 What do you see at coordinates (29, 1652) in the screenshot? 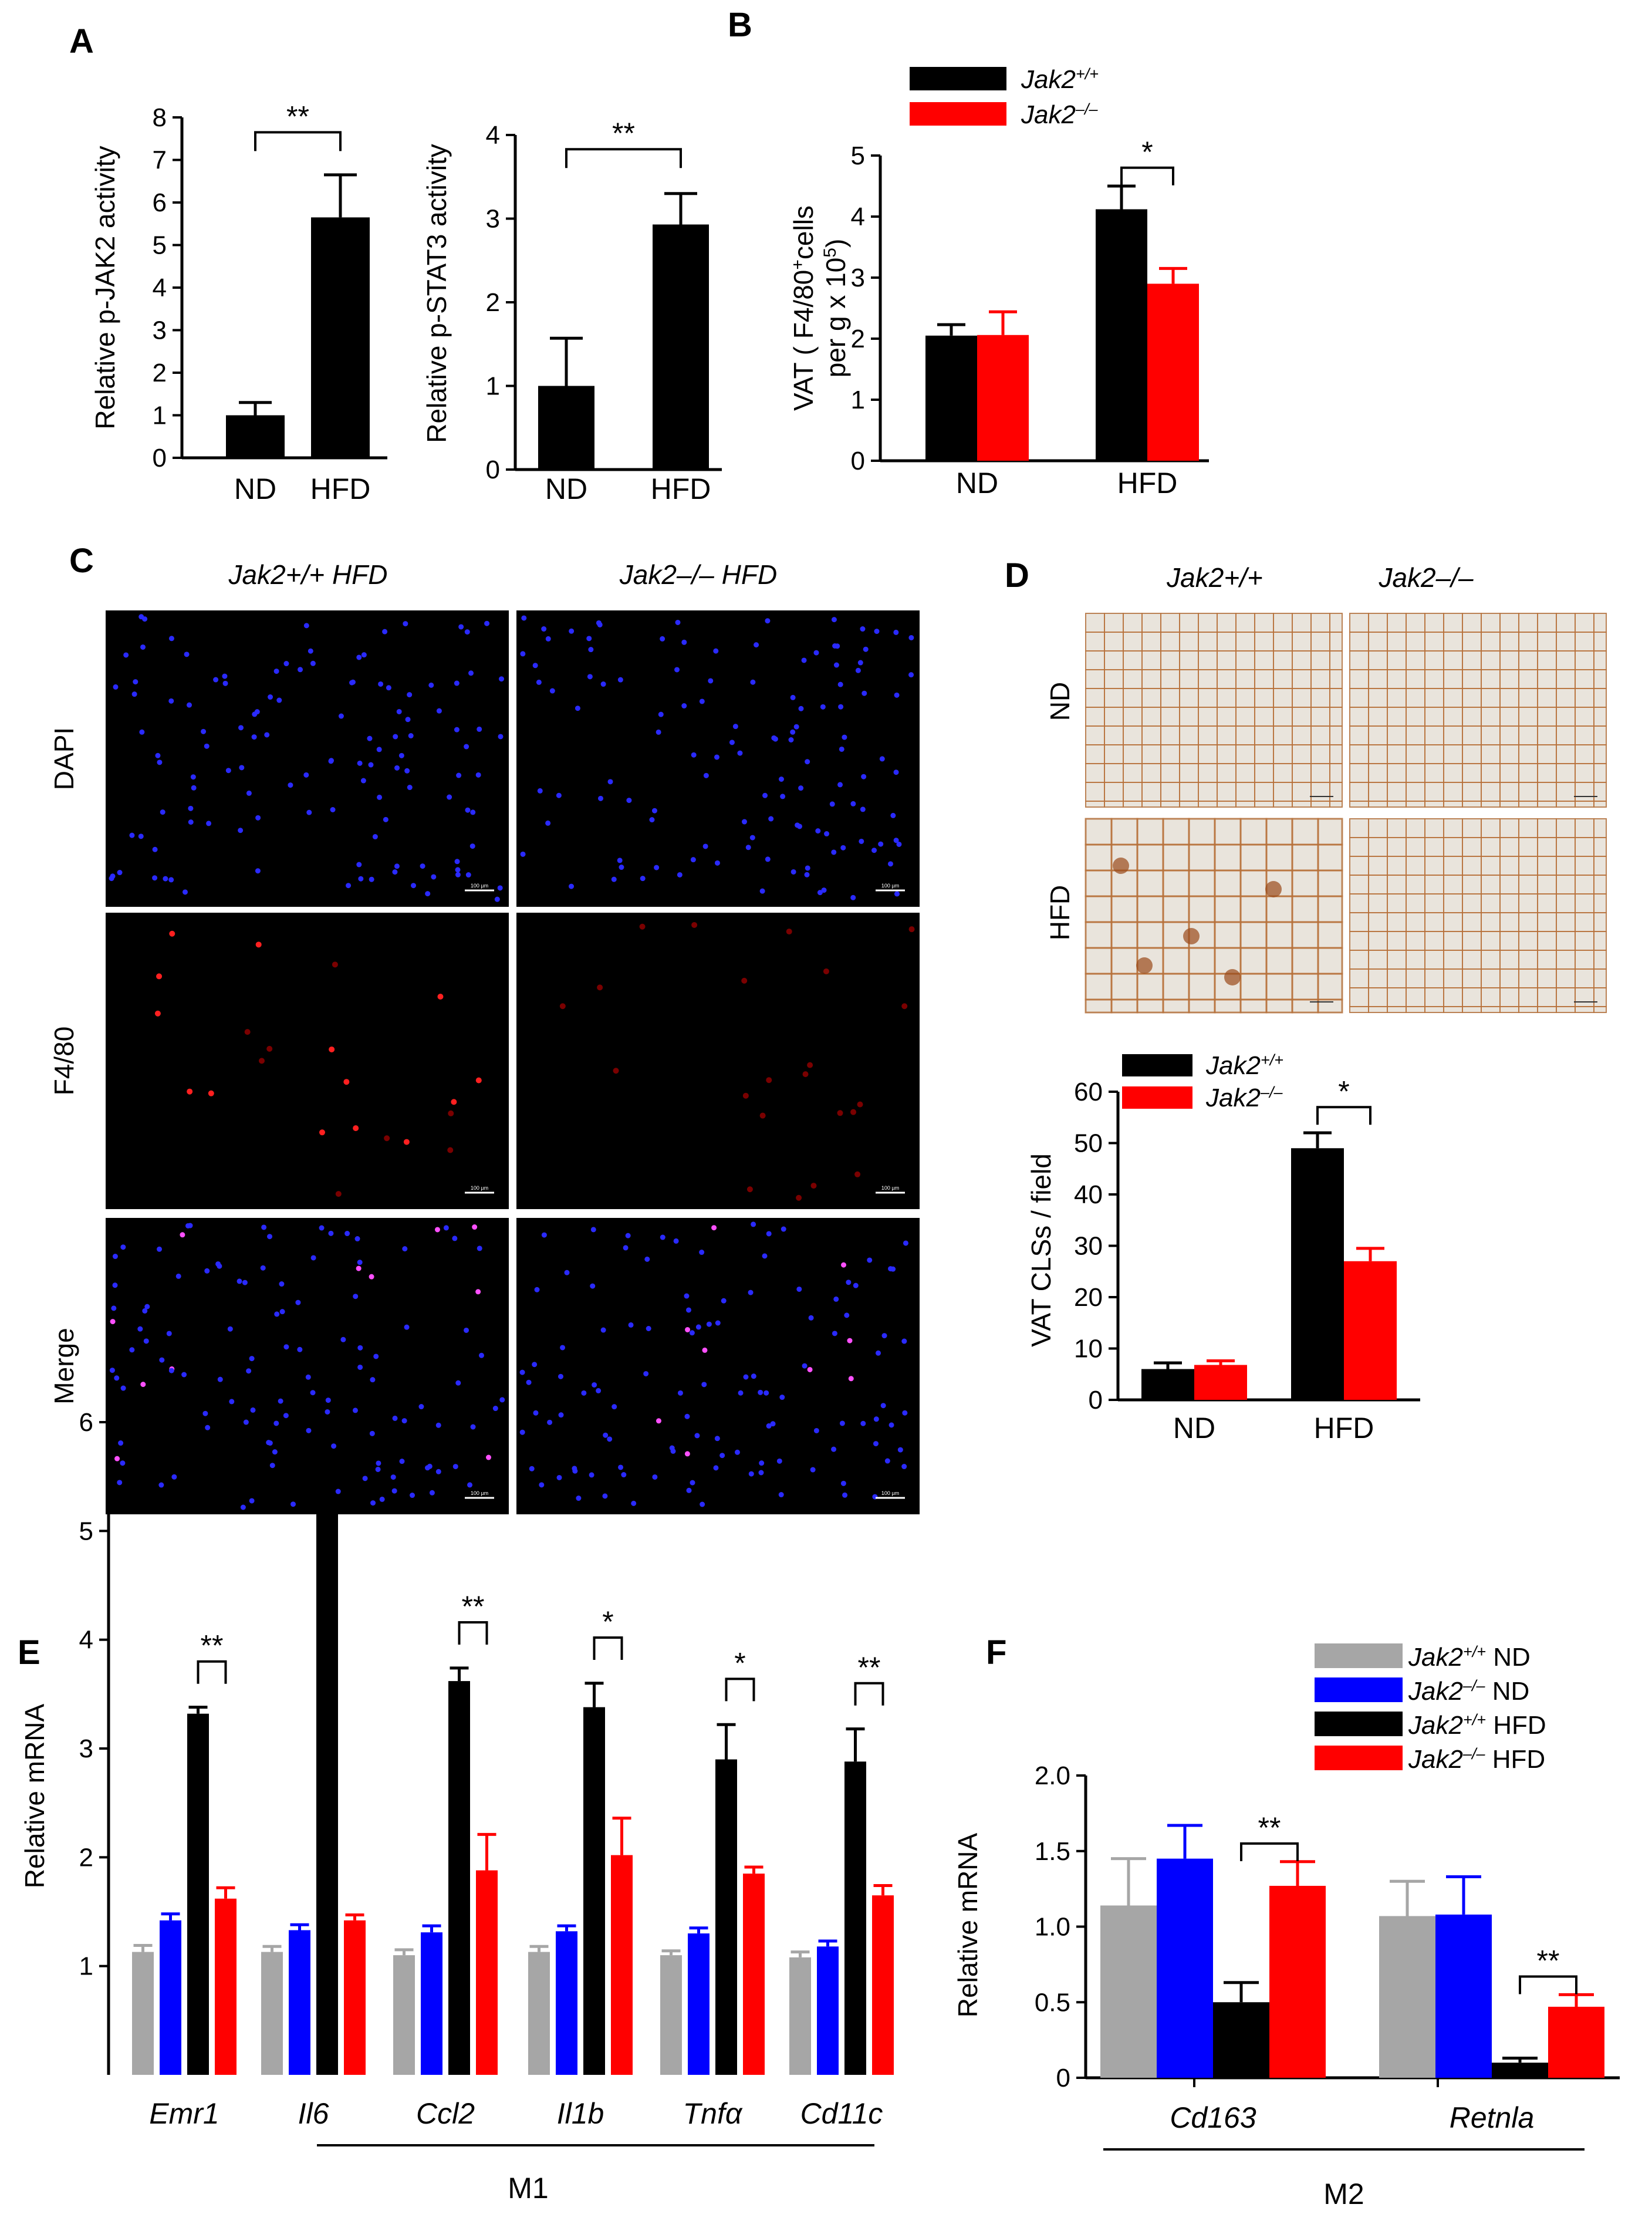
I see `panel-label-e: E` at bounding box center [29, 1652].